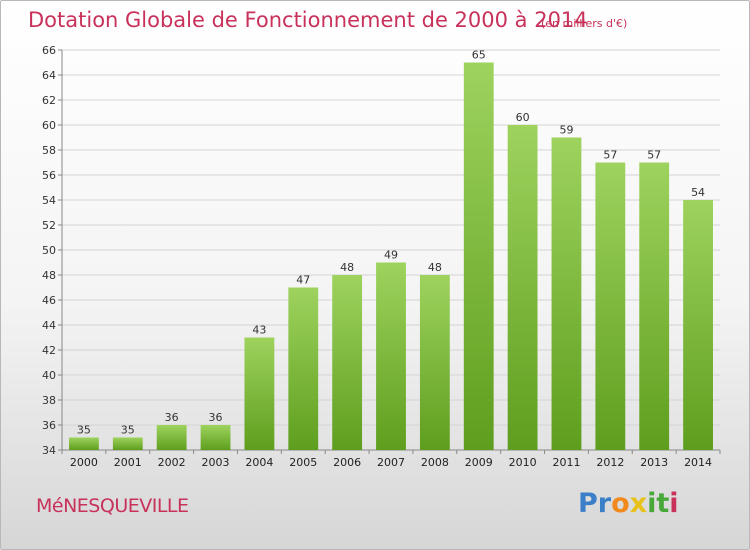 This screenshot has width=750, height=550. I want to click on data-label: 49, so click(391, 255).